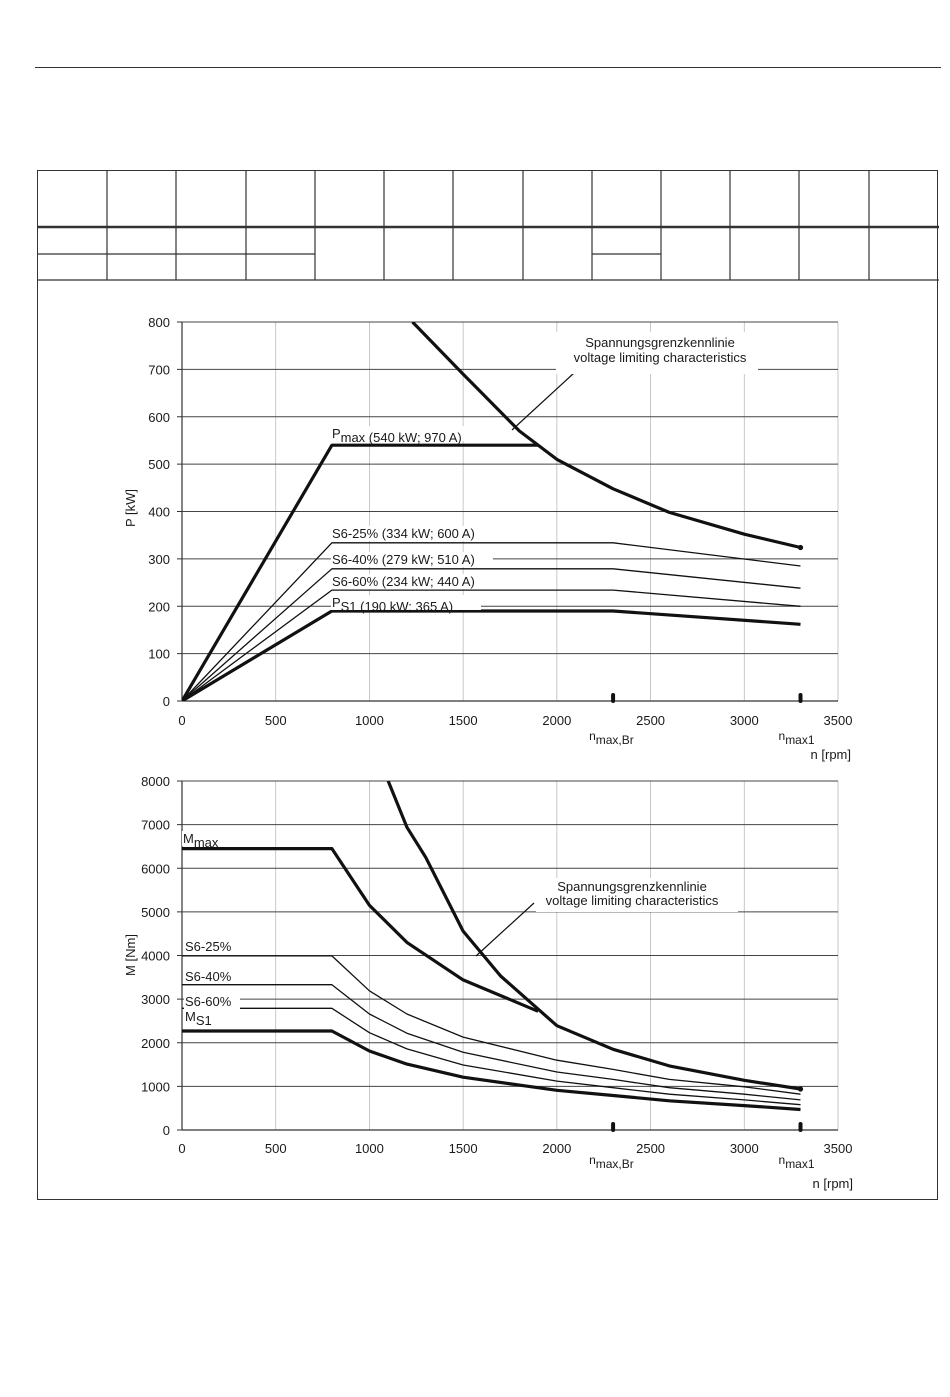  Describe the element at coordinates (130, 508) in the screenshot. I see `y-axis-label: P [kW]` at that location.